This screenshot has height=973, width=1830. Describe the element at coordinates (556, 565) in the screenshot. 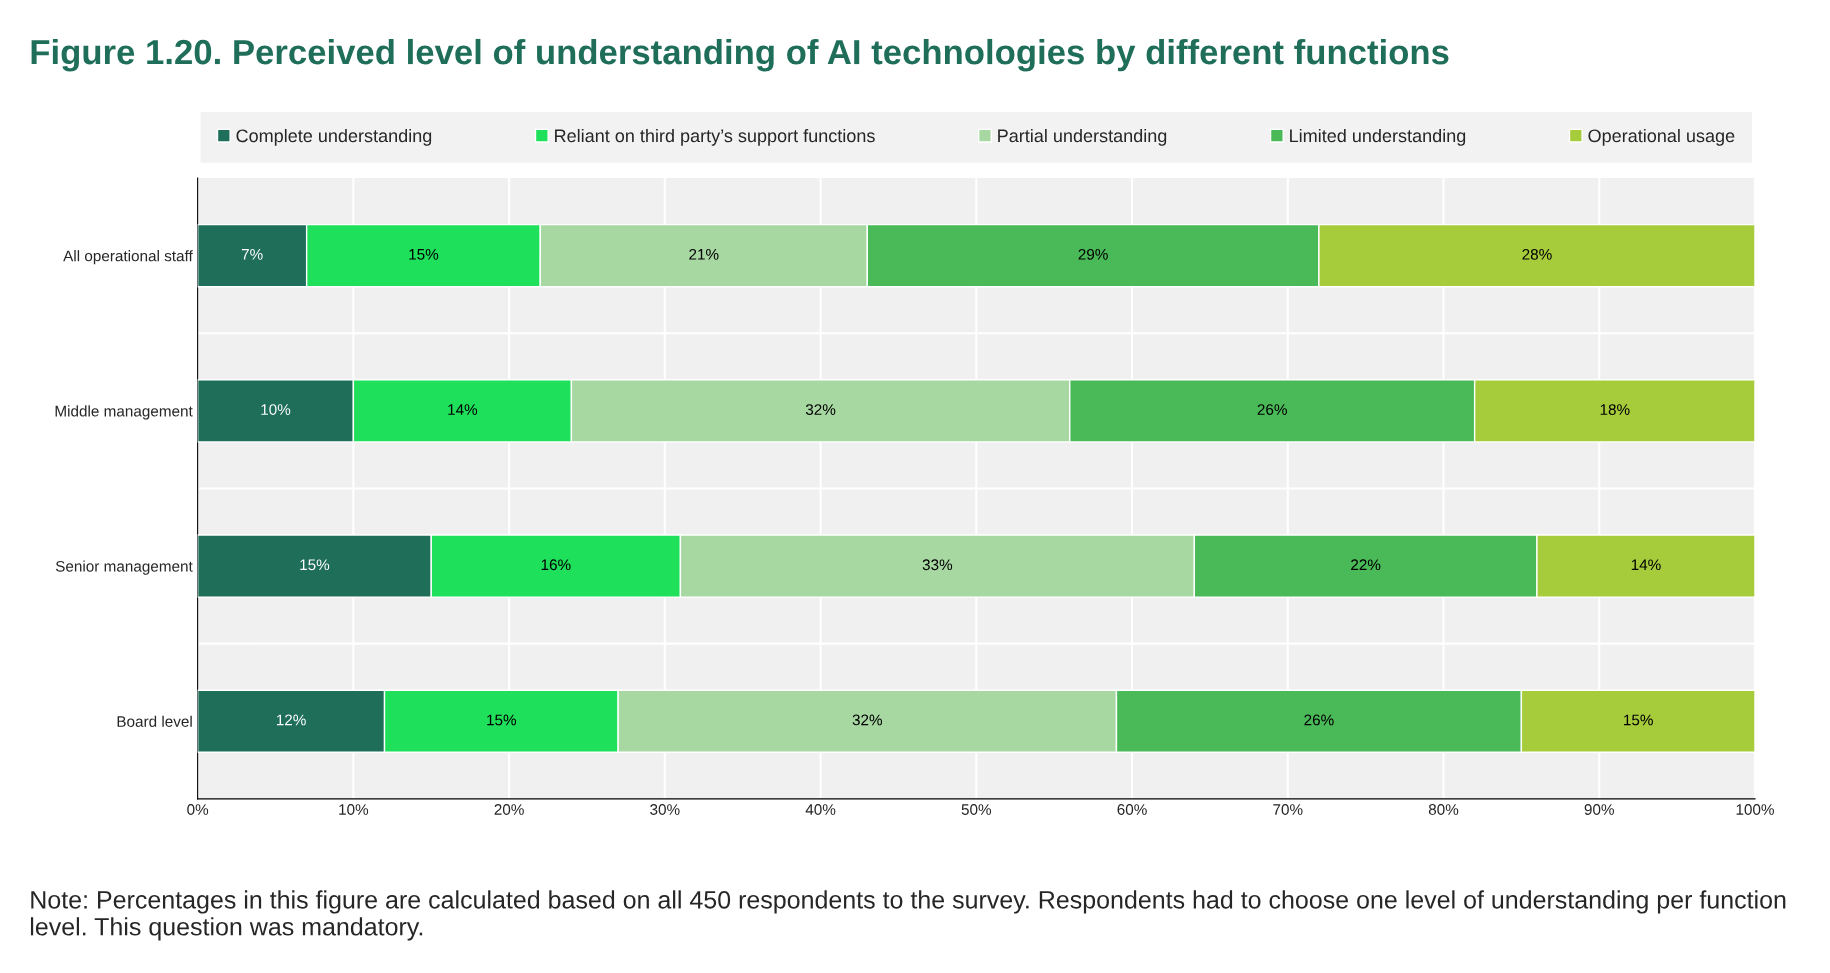

I see `data-label: 16%` at that location.